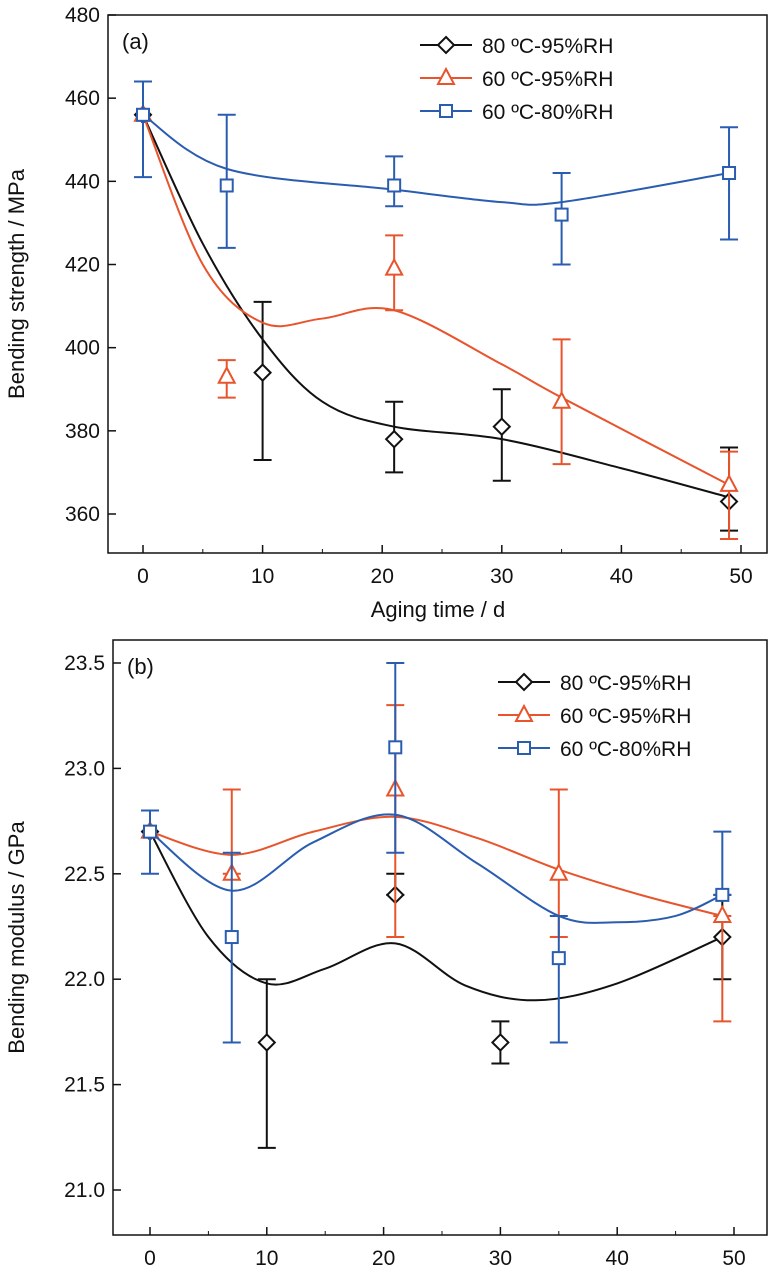  What do you see at coordinates (16, 937) in the screenshot?
I see `y-axis-label: Bending modulus / GPa` at bounding box center [16, 937].